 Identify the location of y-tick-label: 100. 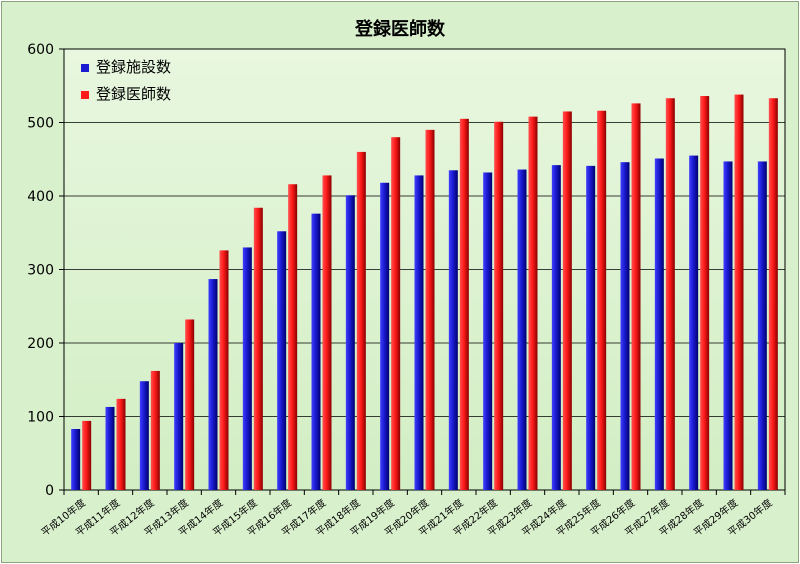
(40, 418).